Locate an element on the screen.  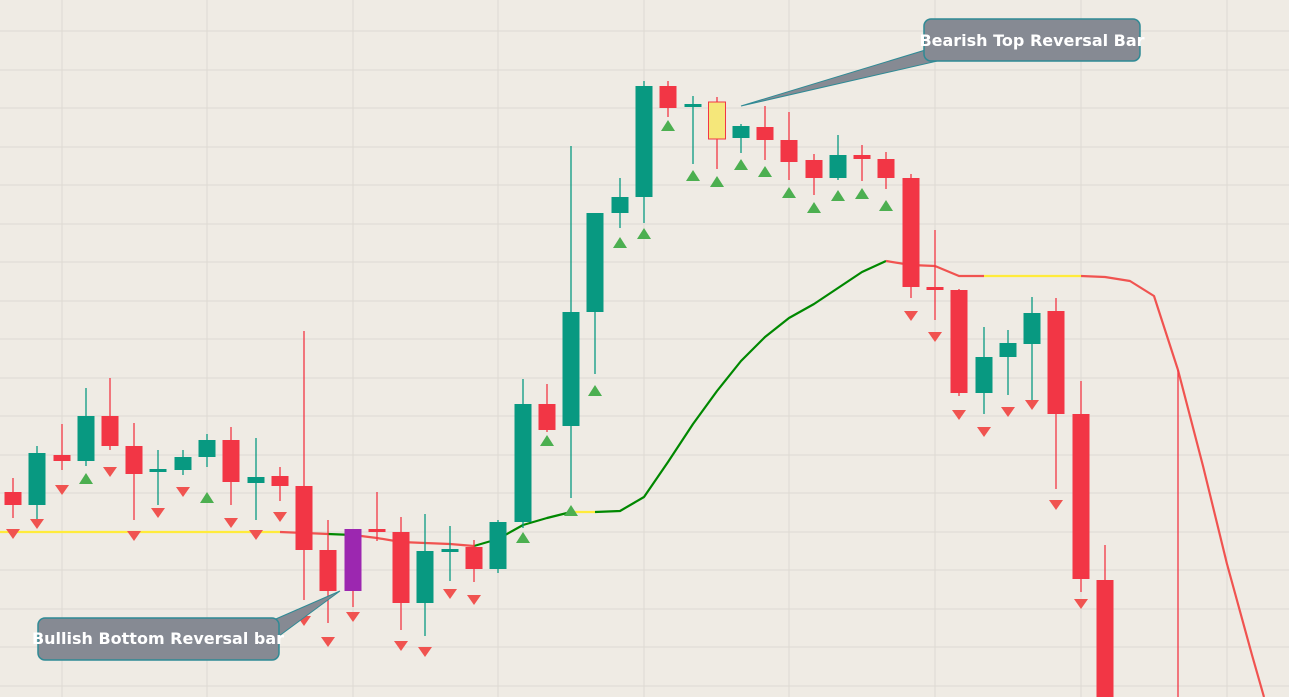
callout-bullish: Bullish Bottom Reversal bar is located at coordinates (186, 625).